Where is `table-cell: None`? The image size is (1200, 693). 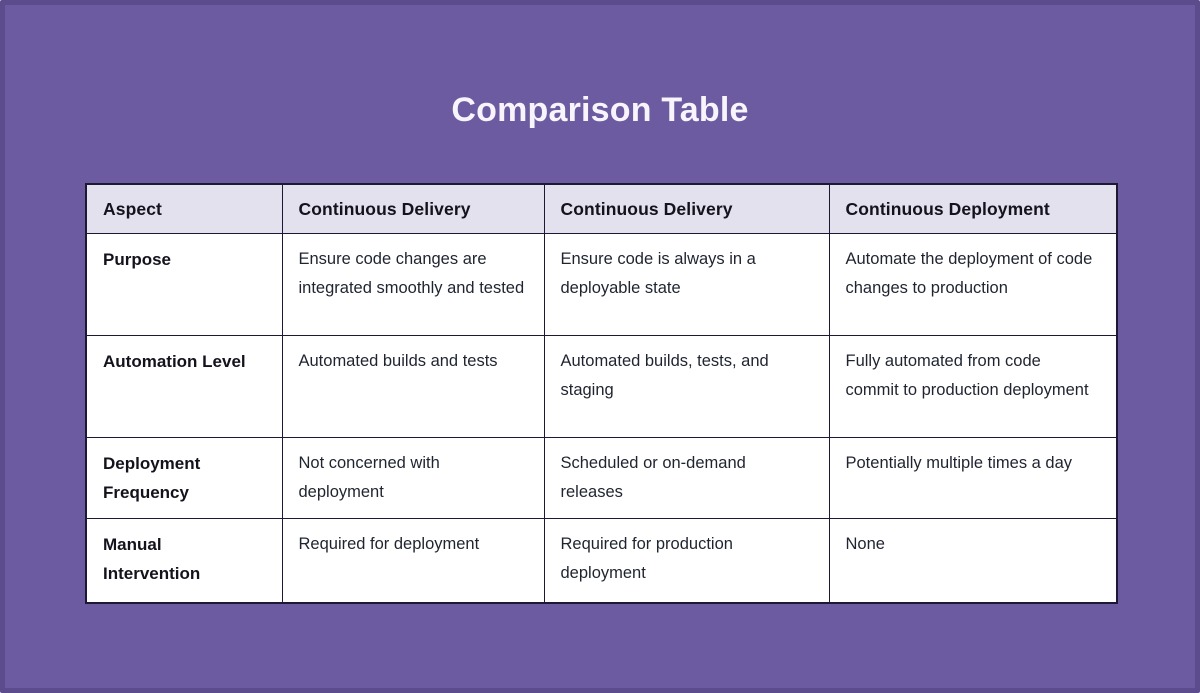
table-cell: None is located at coordinates (973, 561).